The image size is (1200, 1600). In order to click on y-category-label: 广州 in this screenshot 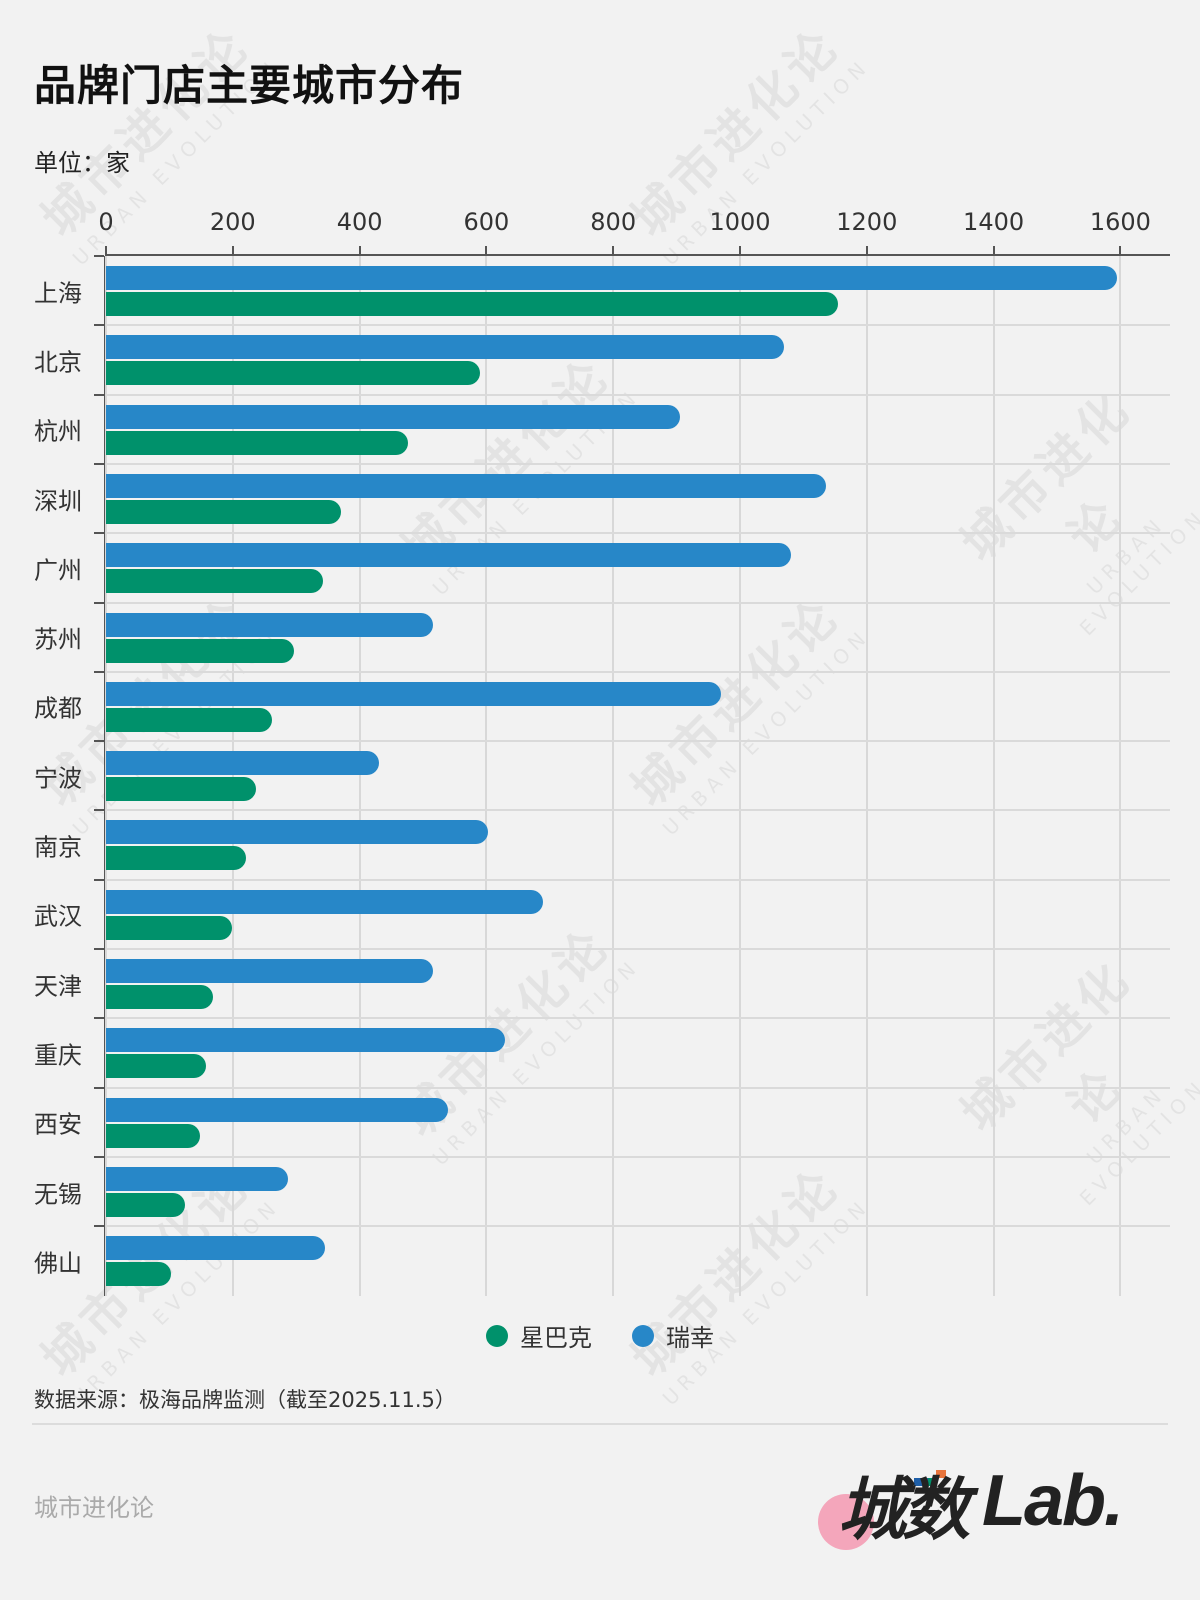, I will do `click(58, 570)`.